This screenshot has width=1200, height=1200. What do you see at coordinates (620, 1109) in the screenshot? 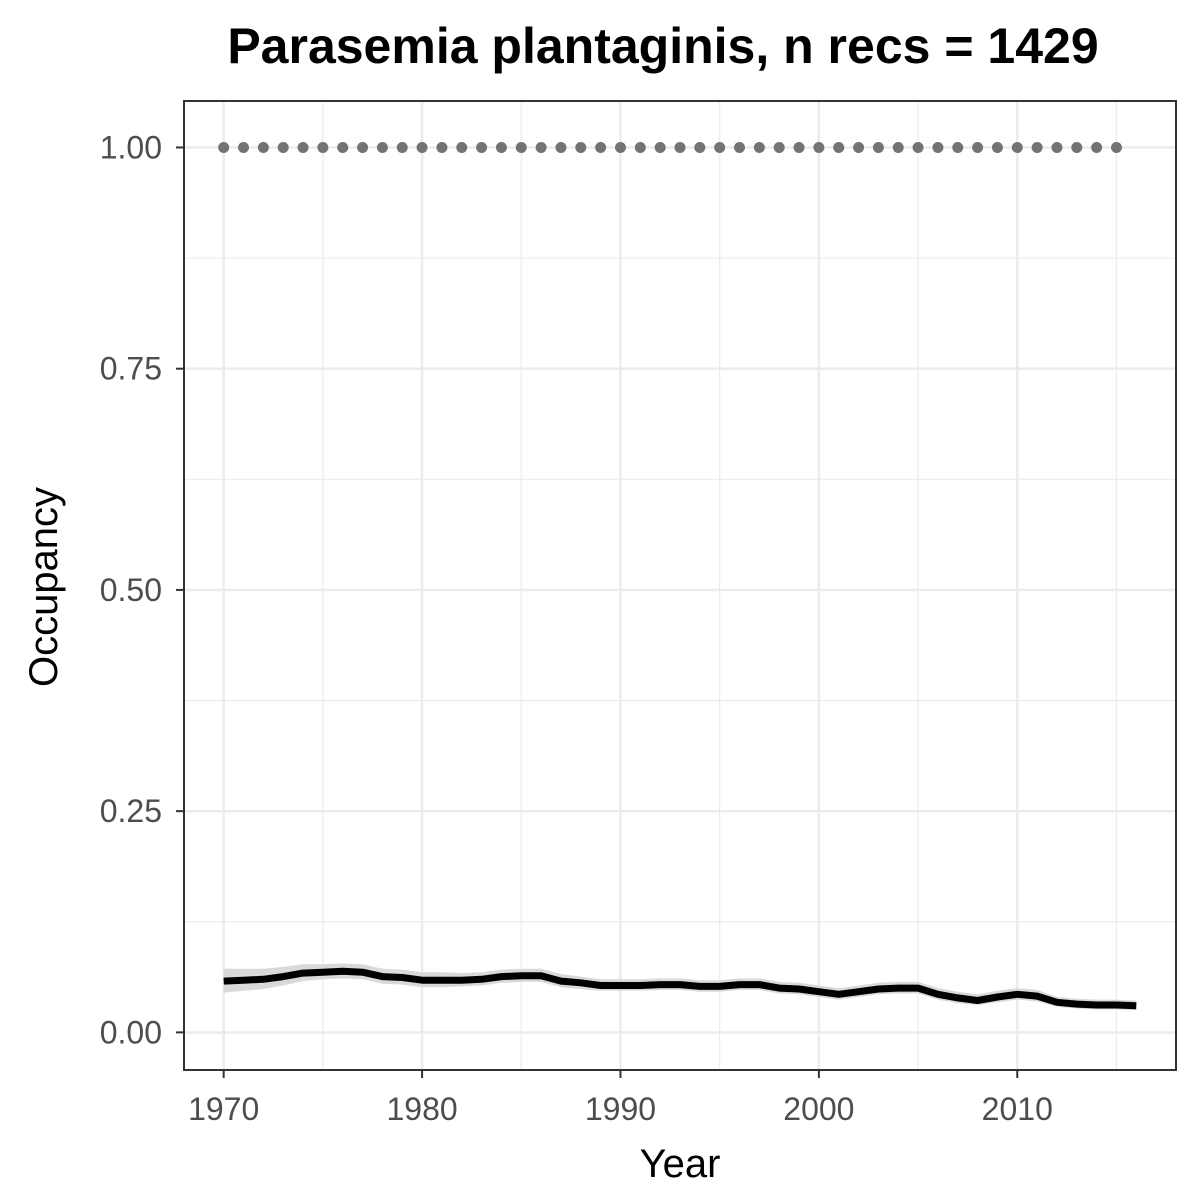
I see `x-tick-label: 1990` at bounding box center [620, 1109].